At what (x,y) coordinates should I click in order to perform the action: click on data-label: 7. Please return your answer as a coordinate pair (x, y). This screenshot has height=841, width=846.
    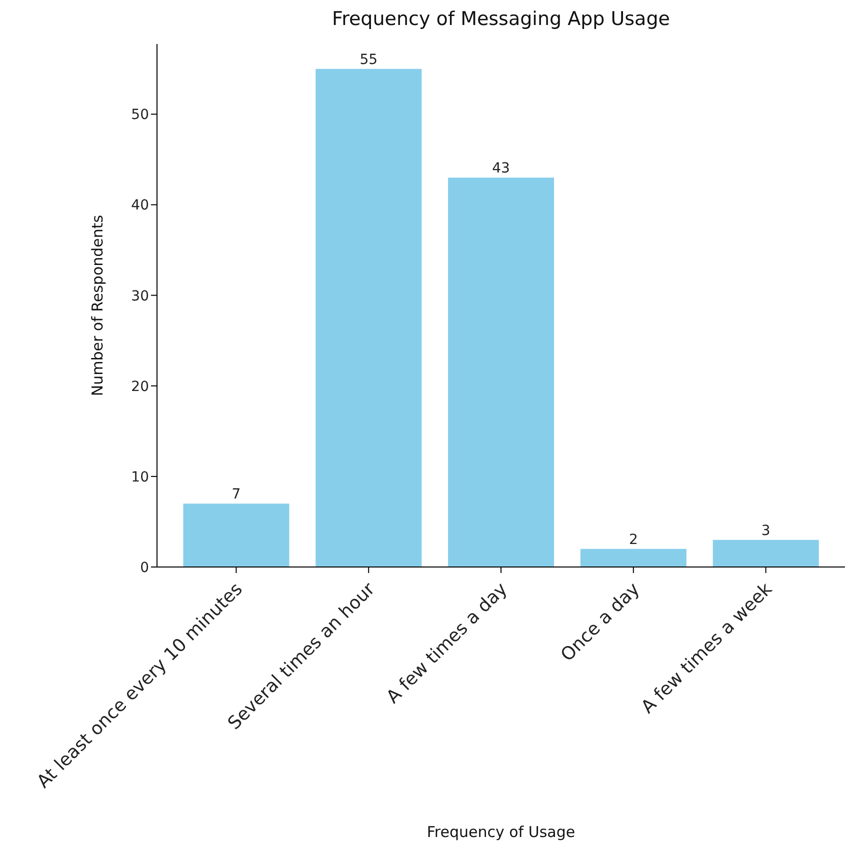
    Looking at the image, I should click on (236, 494).